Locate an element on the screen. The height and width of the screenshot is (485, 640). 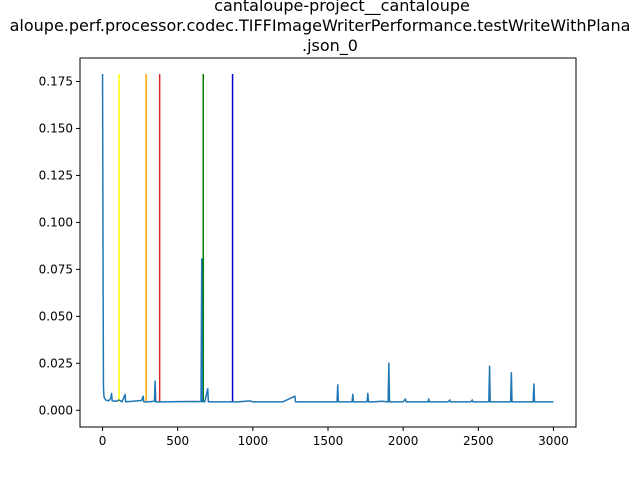
x-tick-label: 2500 is located at coordinates (478, 441).